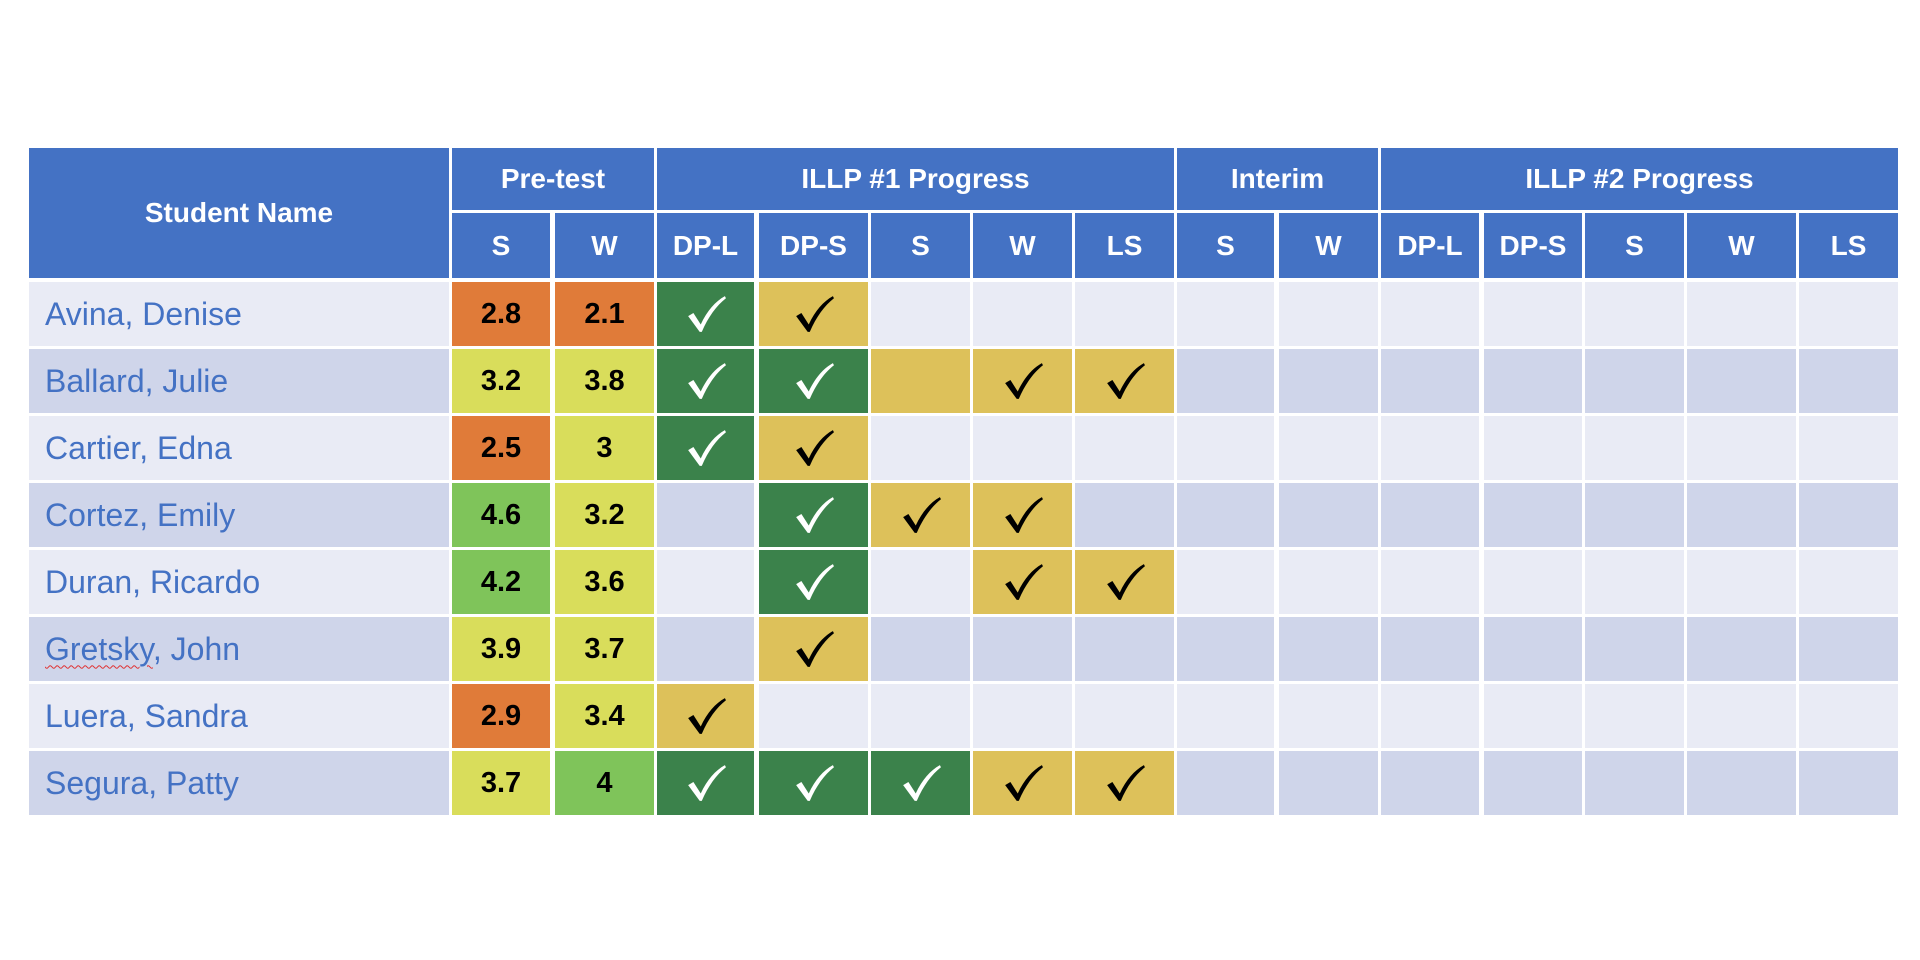  What do you see at coordinates (1328, 245) in the screenshot?
I see `header-subcol-interim-w: W` at bounding box center [1328, 245].